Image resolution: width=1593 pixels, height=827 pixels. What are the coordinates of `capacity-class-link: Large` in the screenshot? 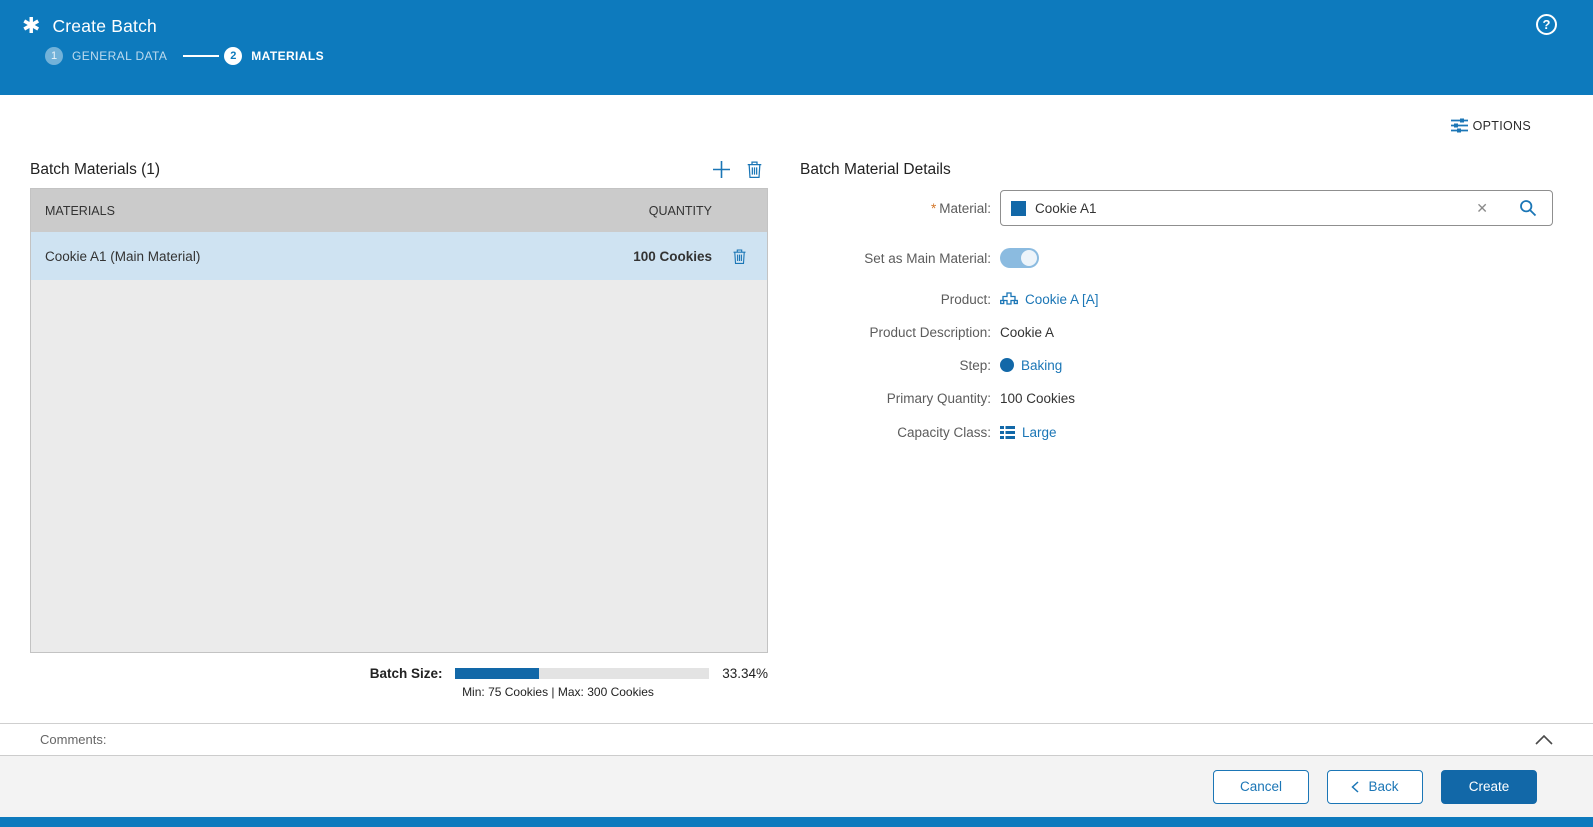 It's located at (1028, 432).